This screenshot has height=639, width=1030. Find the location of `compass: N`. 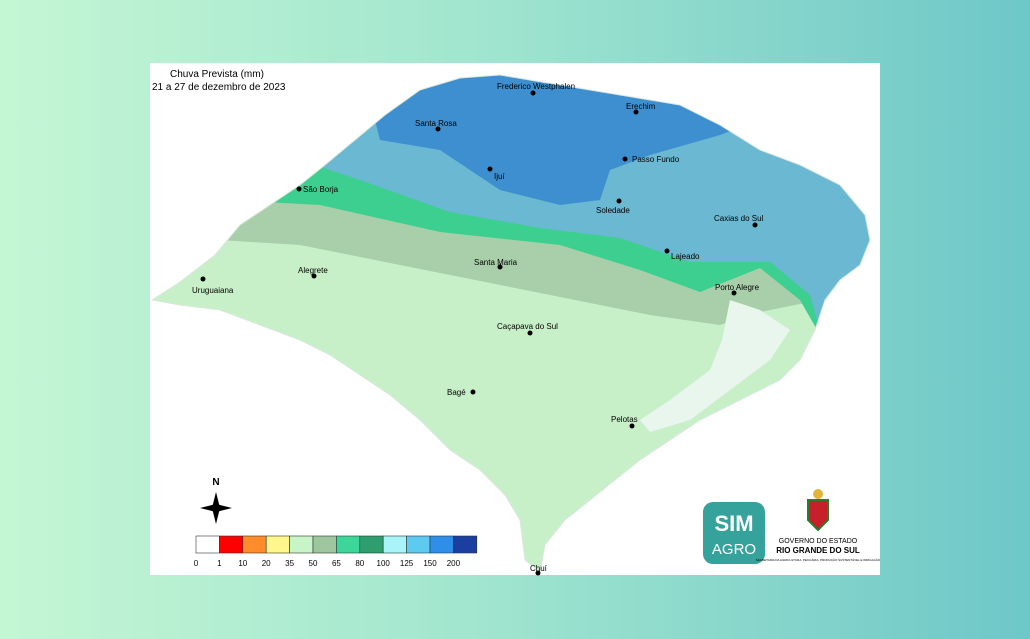

compass: N is located at coordinates (216, 500).